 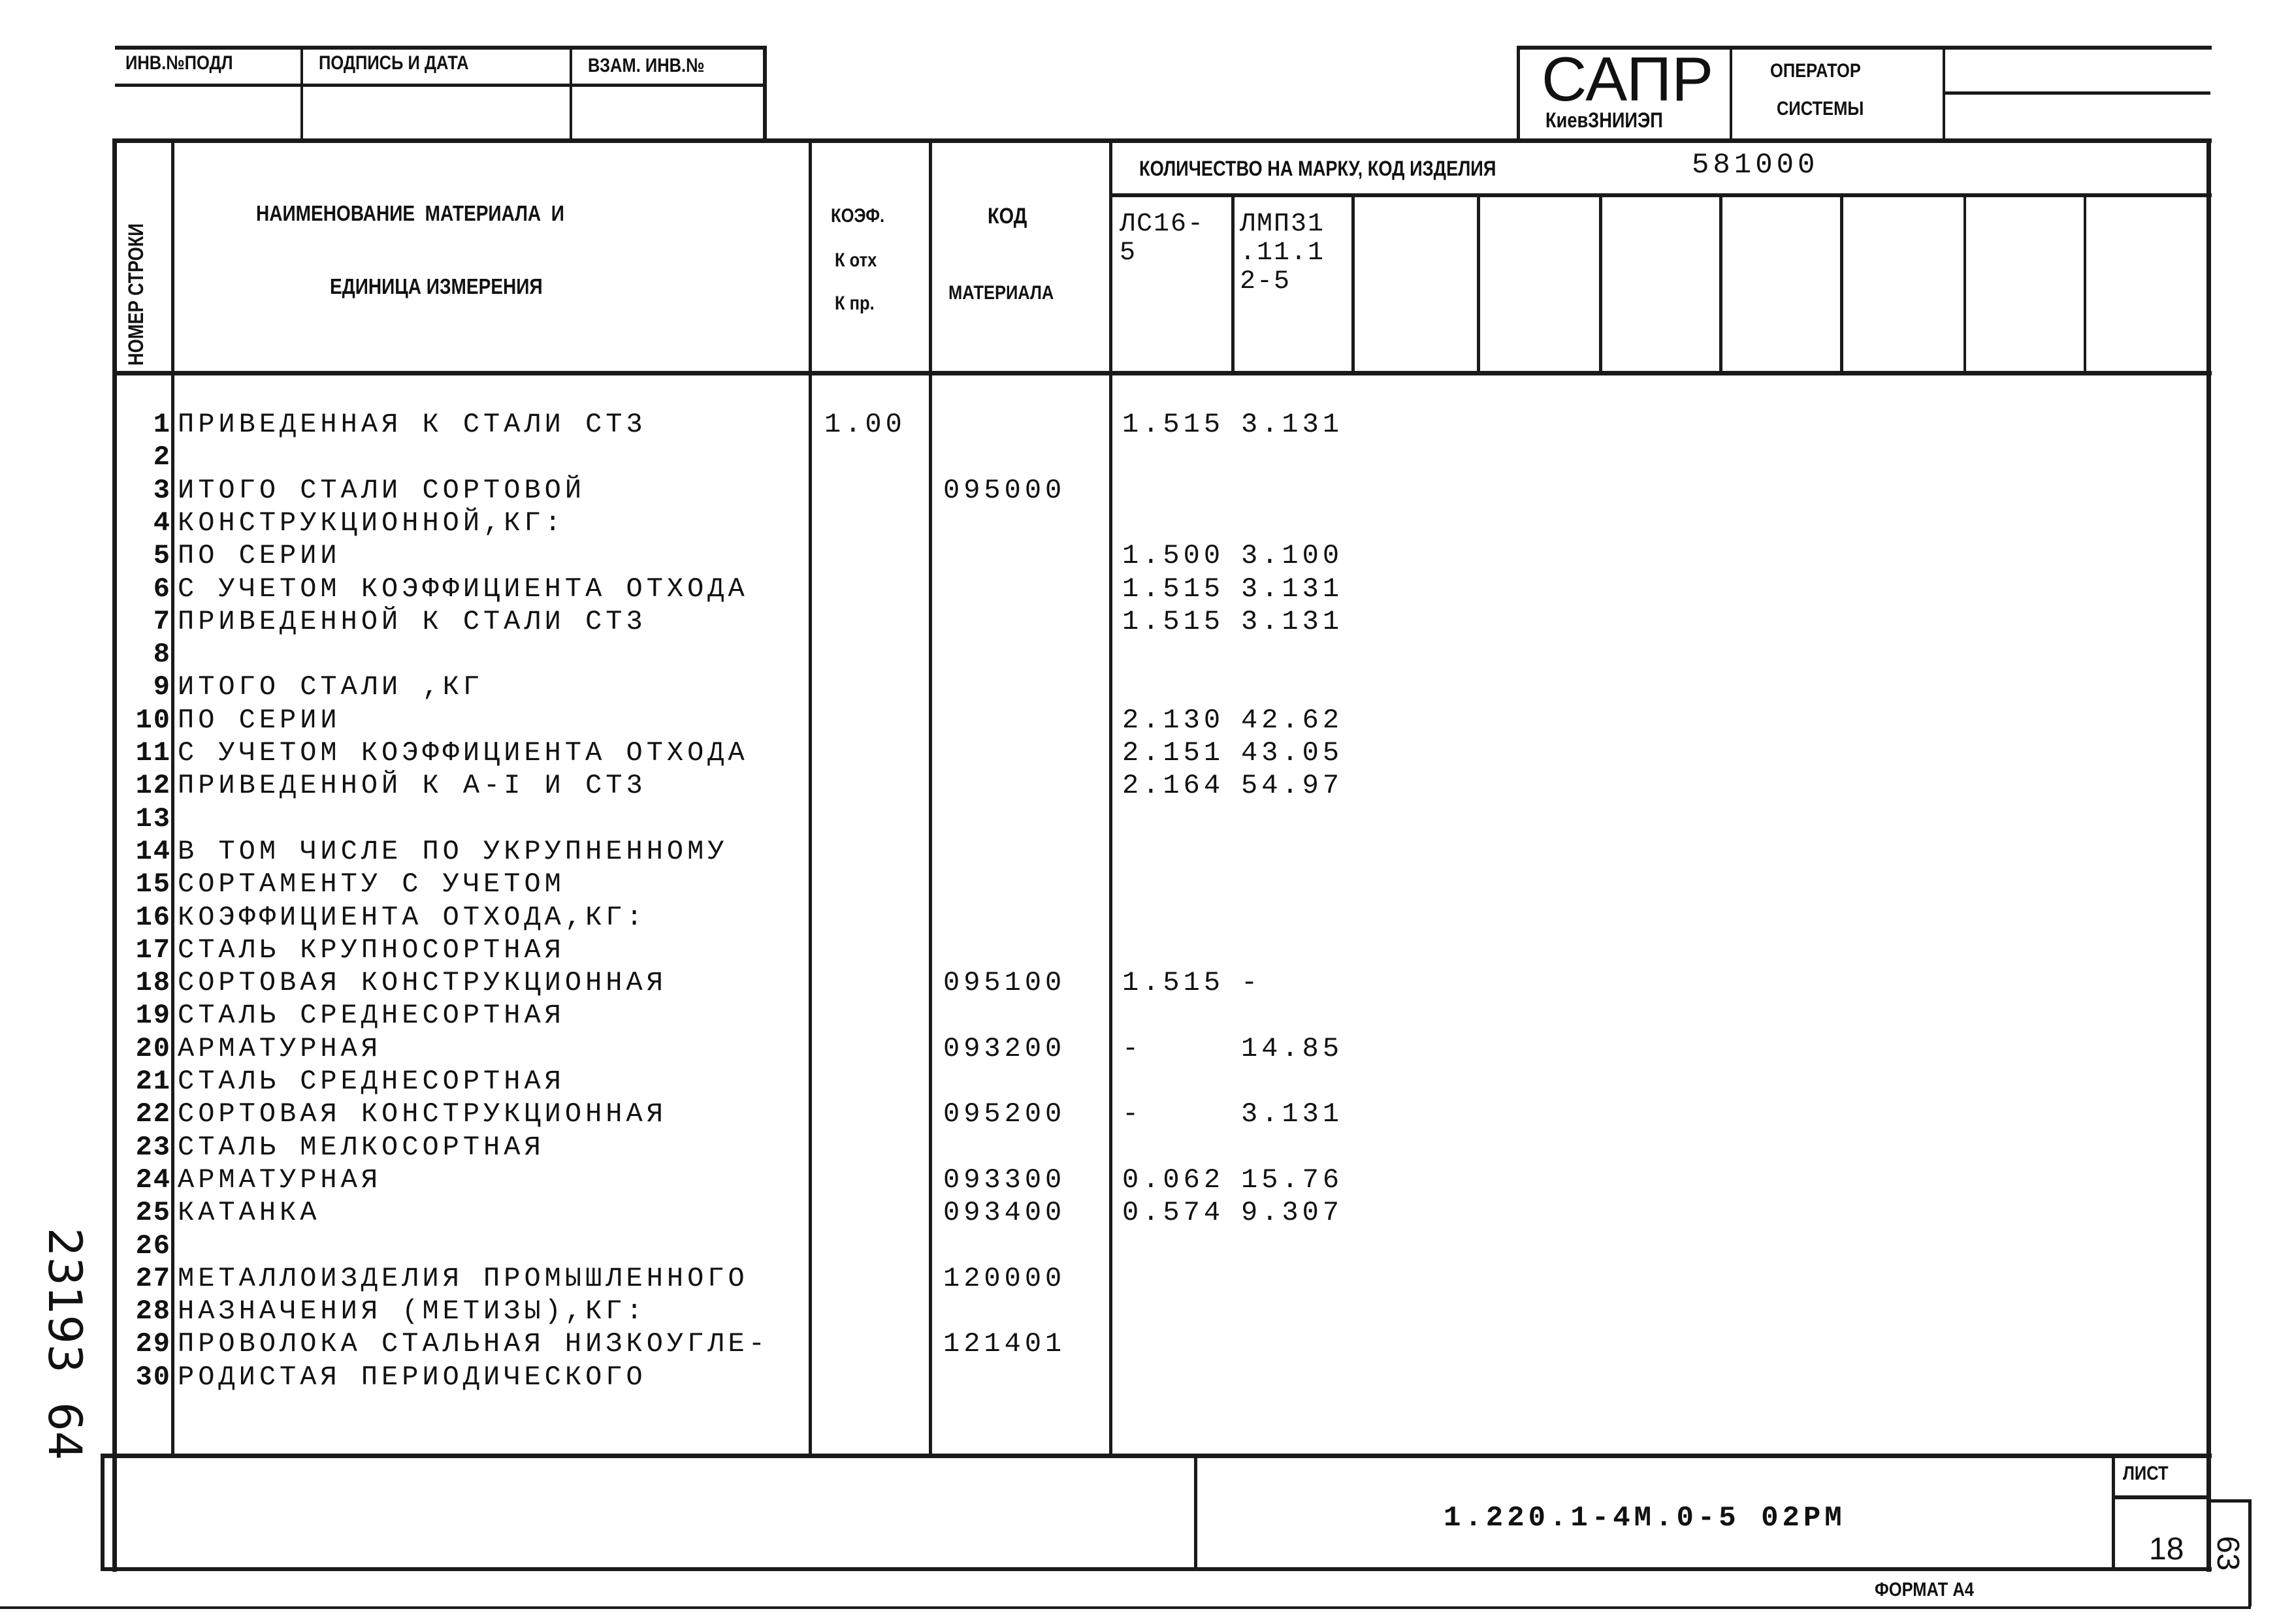 What do you see at coordinates (410, 213) in the screenshot?
I see `material-name-header-line1: НАИМЕНОВАНИЕ МАТЕРИАЛА И` at bounding box center [410, 213].